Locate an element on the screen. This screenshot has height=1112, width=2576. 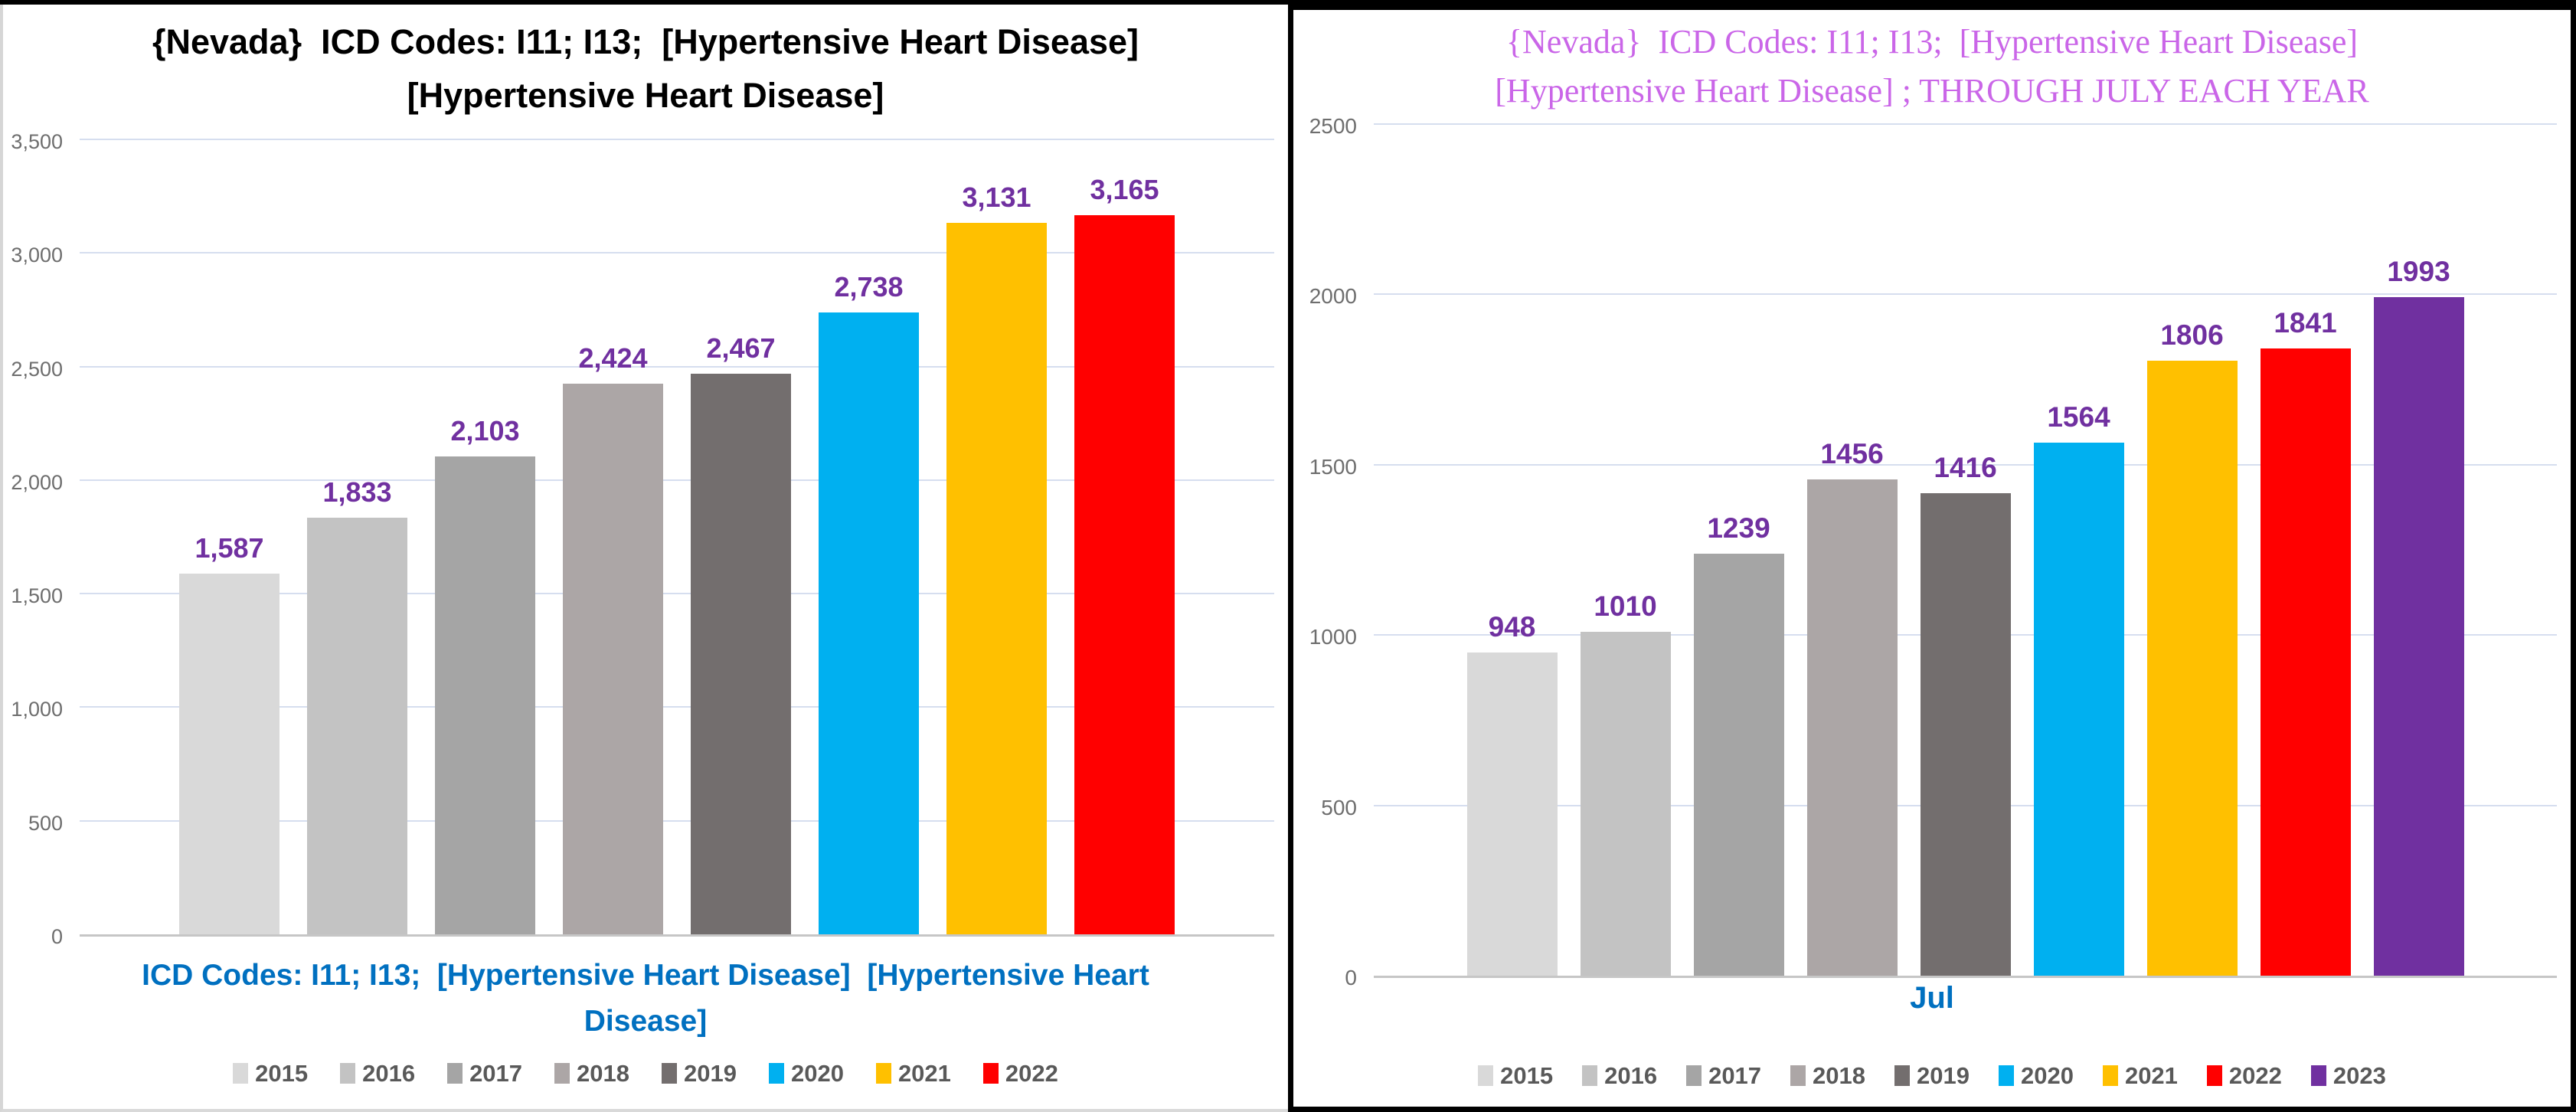
legend-label-2022: 2022 is located at coordinates (2255, 1075).